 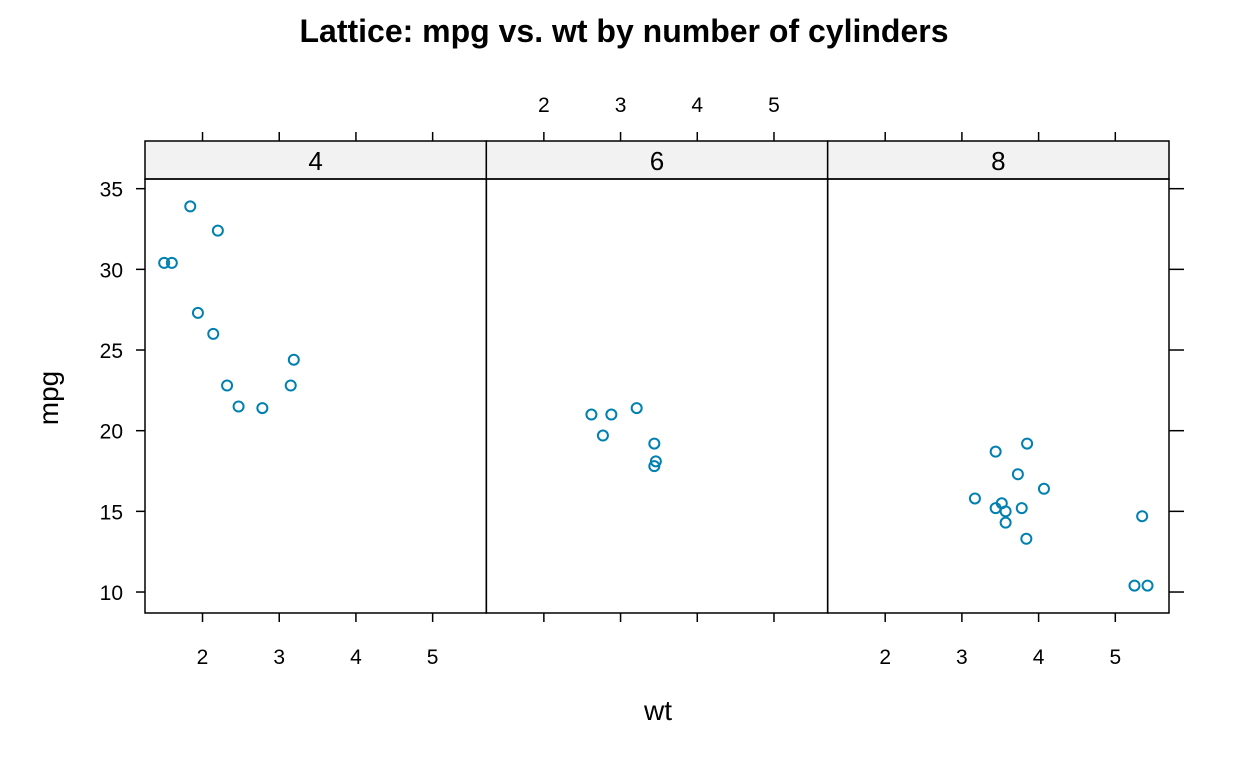 I want to click on strip-label: 4, so click(x=315, y=161).